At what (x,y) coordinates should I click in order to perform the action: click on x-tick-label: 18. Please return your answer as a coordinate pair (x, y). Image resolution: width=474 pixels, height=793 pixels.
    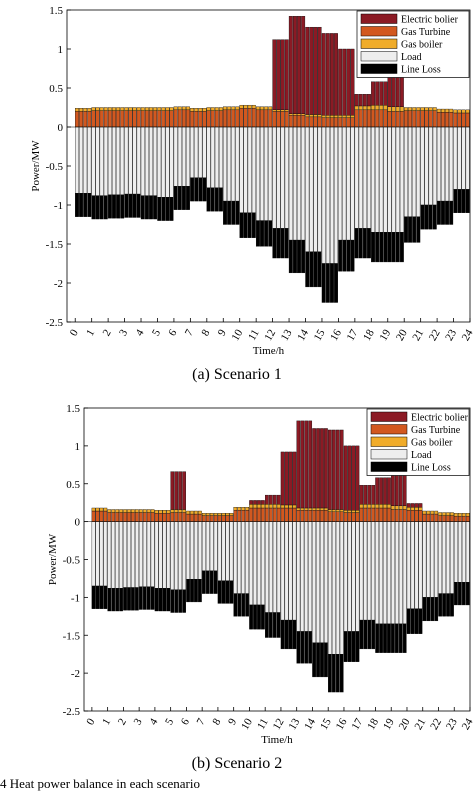
    Looking at the image, I should click on (373, 724).